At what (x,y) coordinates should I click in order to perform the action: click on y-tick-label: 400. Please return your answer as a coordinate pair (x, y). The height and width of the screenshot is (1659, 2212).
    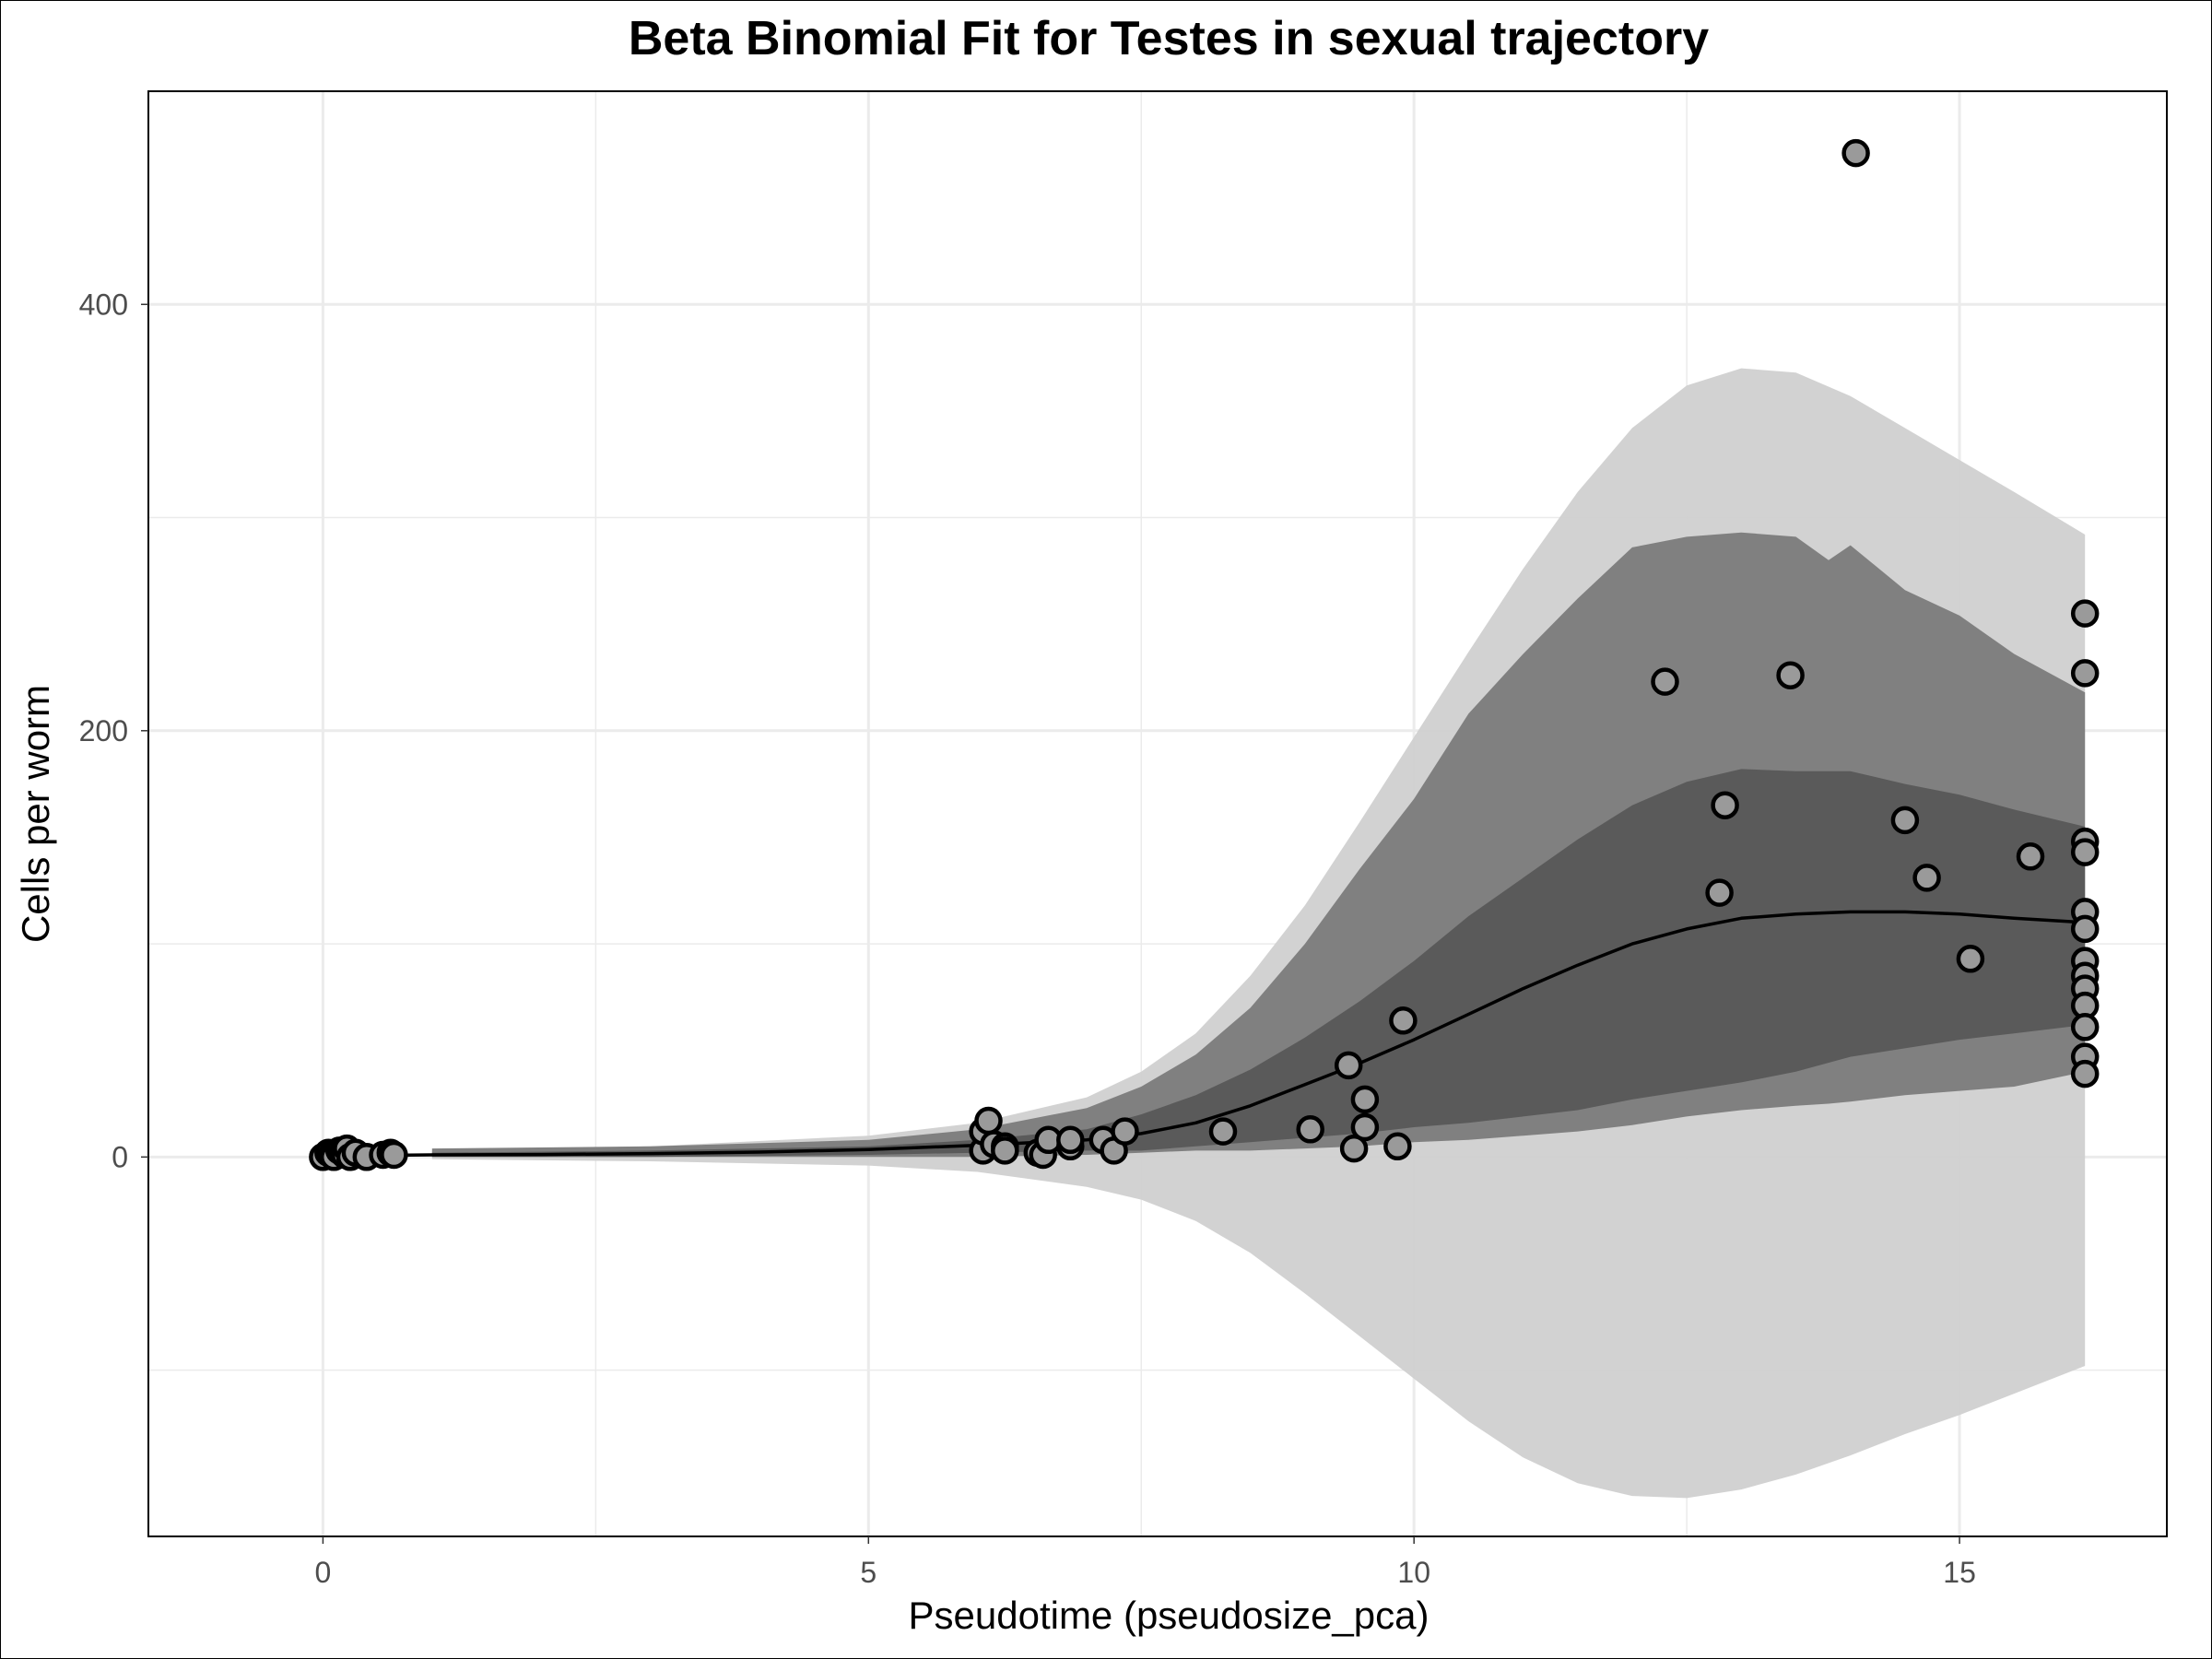
    Looking at the image, I should click on (103, 304).